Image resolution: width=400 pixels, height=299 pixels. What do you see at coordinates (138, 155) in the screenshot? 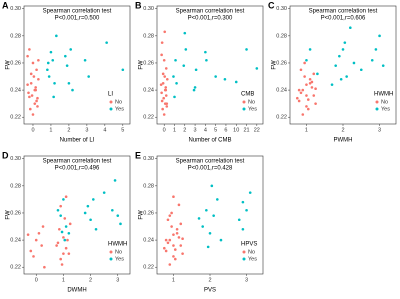
I see `panel-label: E` at bounding box center [138, 155].